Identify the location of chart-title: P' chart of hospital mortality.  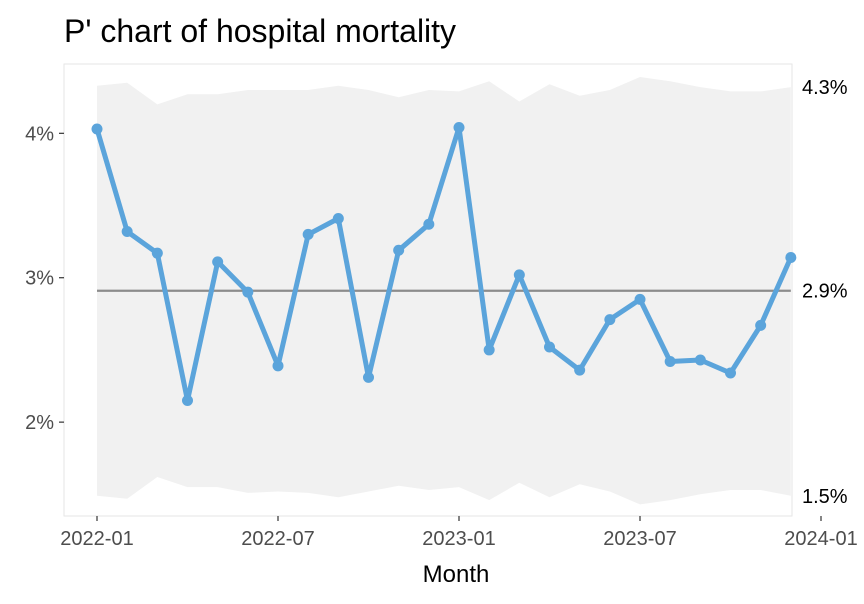
(260, 31).